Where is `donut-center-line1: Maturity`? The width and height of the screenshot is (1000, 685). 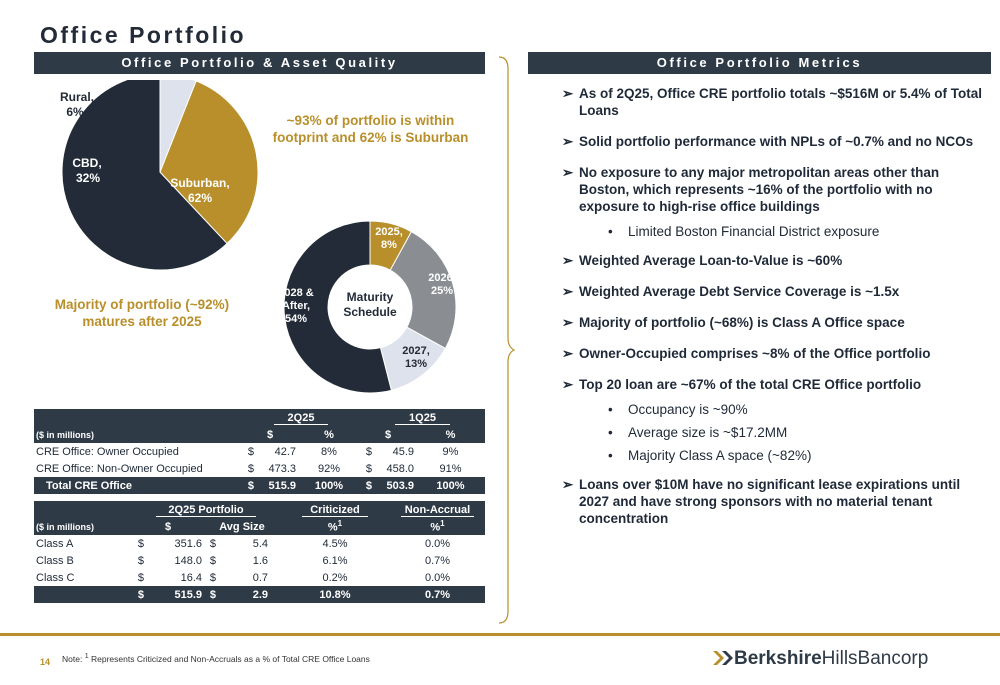 donut-center-line1: Maturity is located at coordinates (370, 297).